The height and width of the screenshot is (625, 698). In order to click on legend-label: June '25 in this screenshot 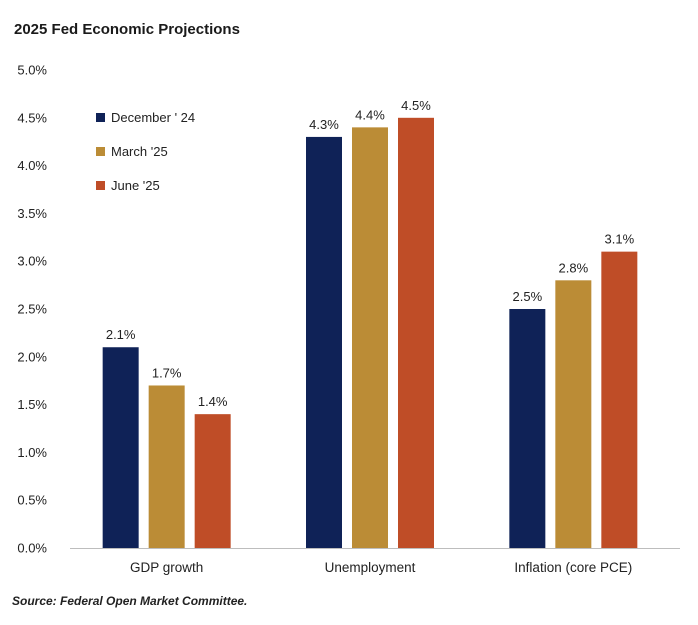, I will do `click(135, 185)`.